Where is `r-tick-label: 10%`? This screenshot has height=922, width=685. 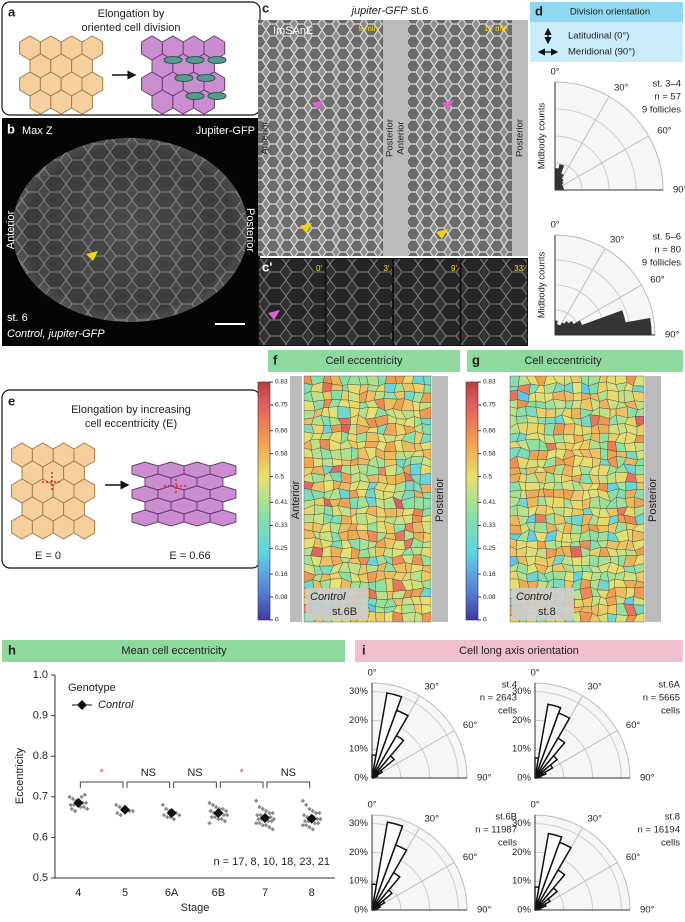
r-tick-label: 10% is located at coordinates (359, 749).